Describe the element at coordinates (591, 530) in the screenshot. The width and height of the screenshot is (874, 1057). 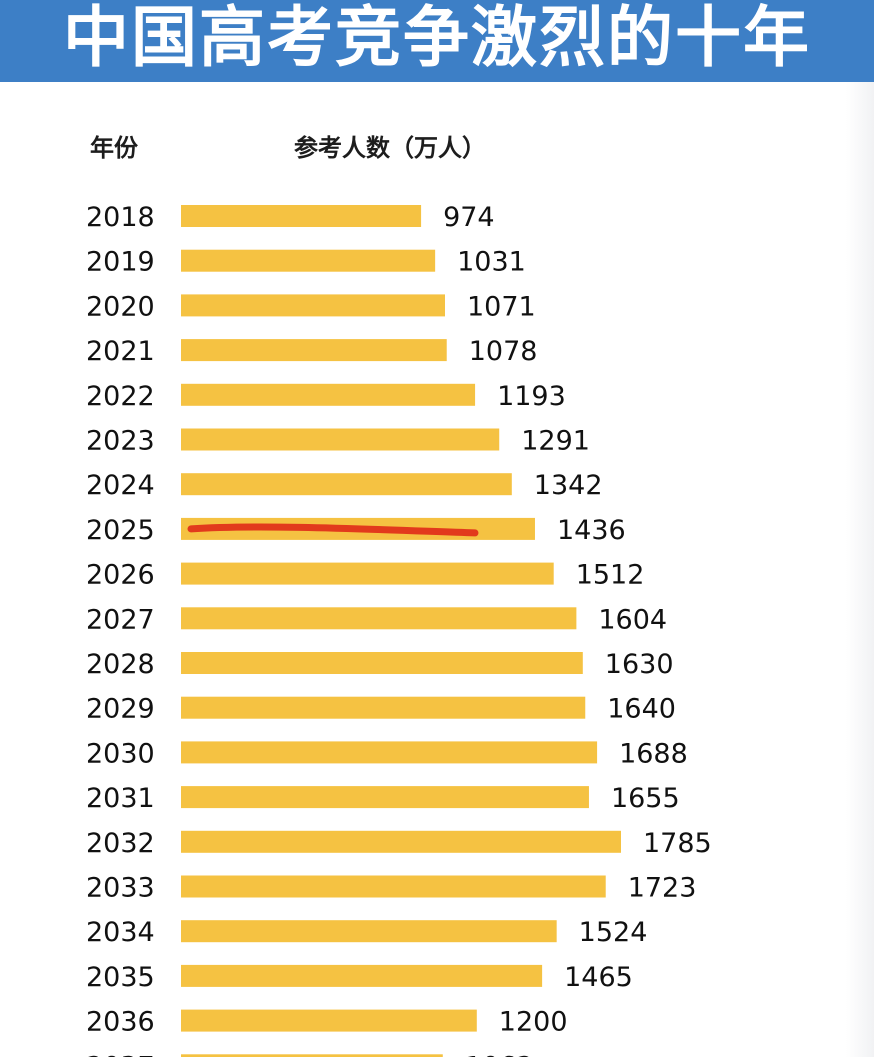
I see `value-label: 1436` at that location.